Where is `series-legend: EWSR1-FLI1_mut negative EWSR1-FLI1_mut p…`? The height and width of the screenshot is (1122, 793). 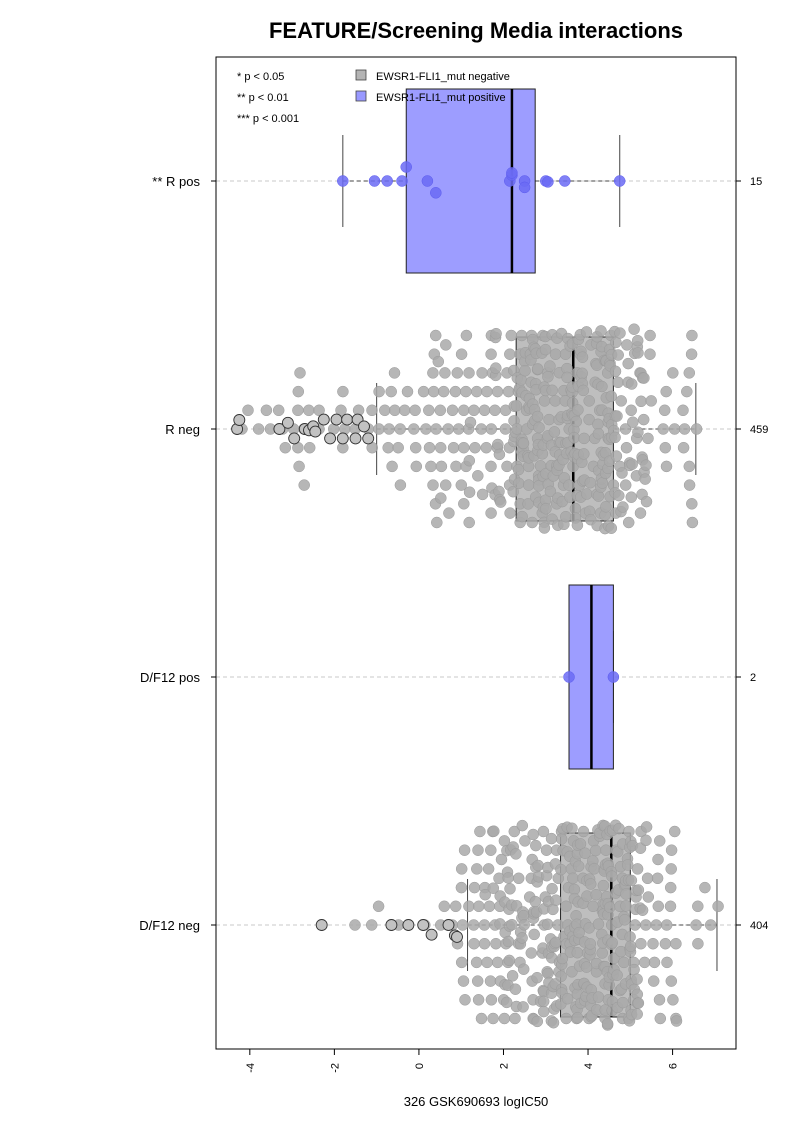 series-legend: EWSR1-FLI1_mut negative EWSR1-FLI1_mut p… is located at coordinates (432, 86).